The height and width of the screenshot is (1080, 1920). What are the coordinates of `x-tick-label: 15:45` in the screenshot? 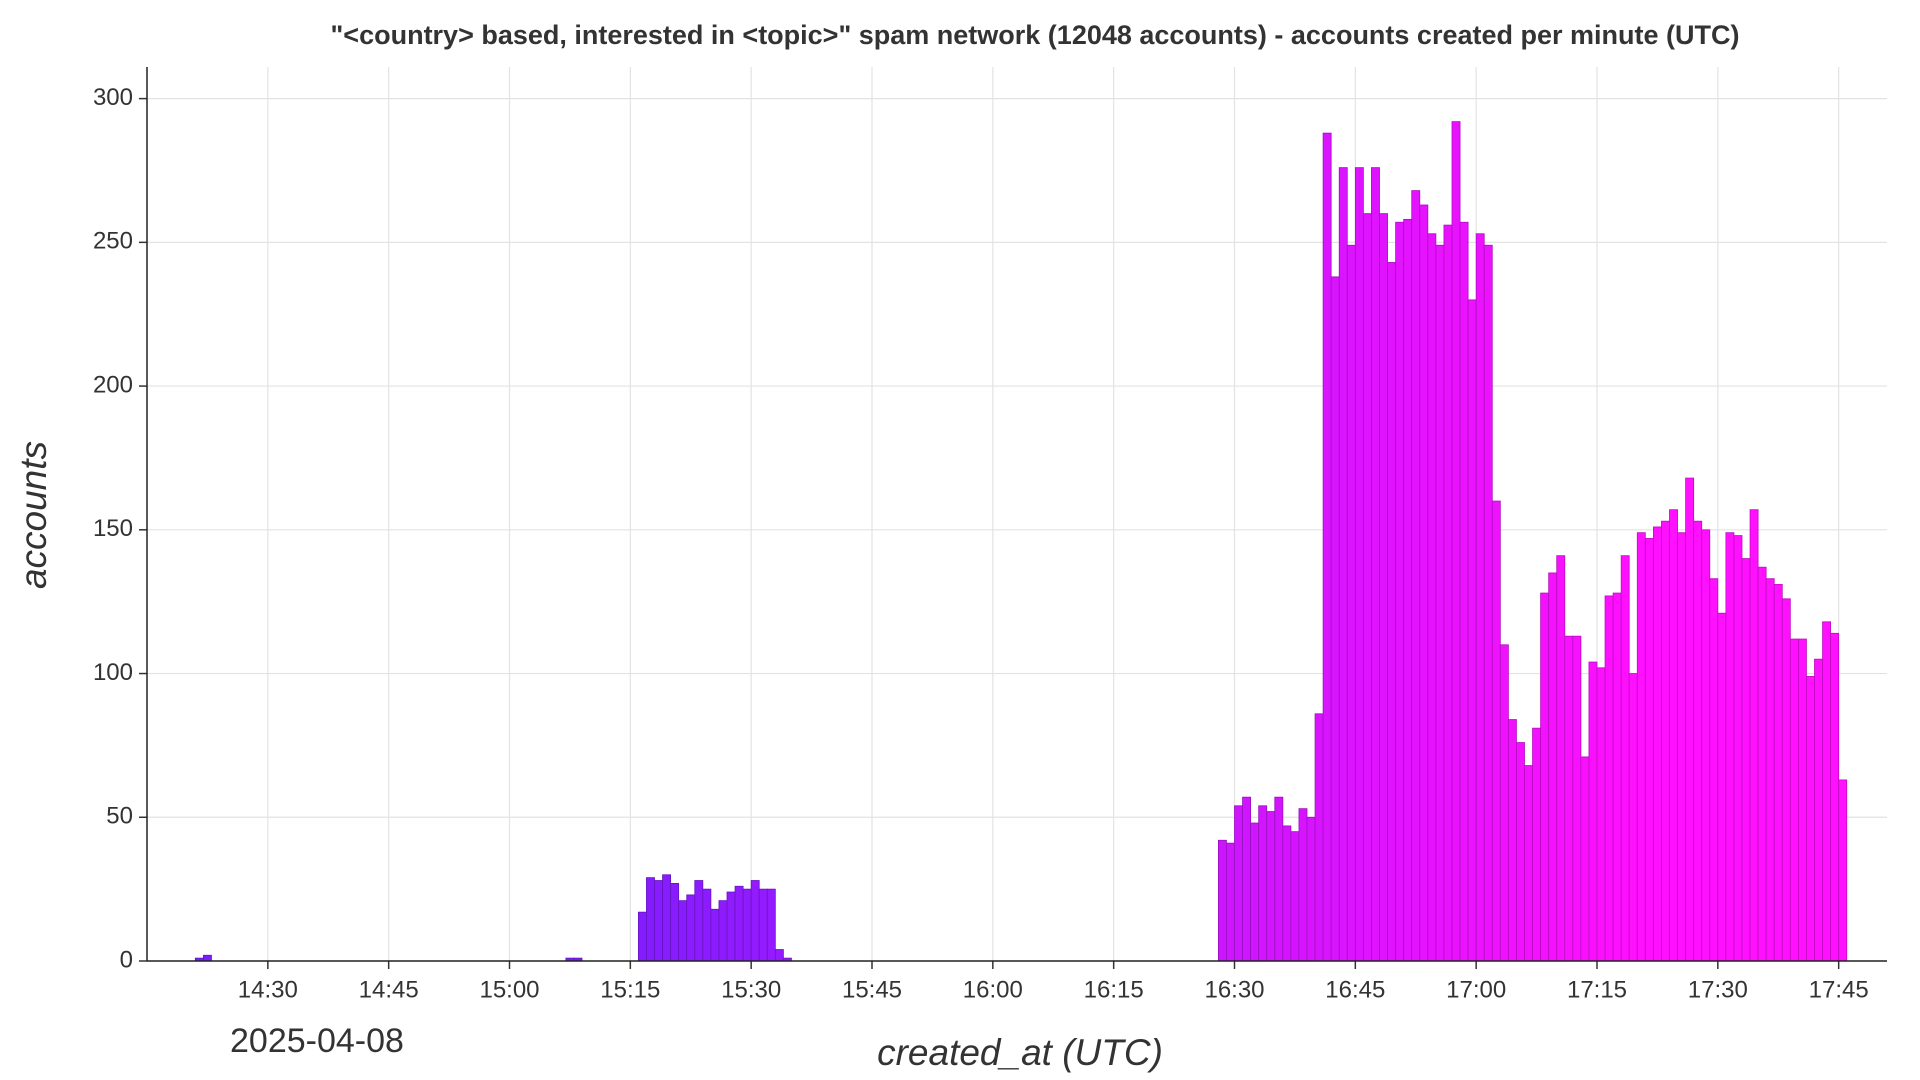 It's located at (872, 989).